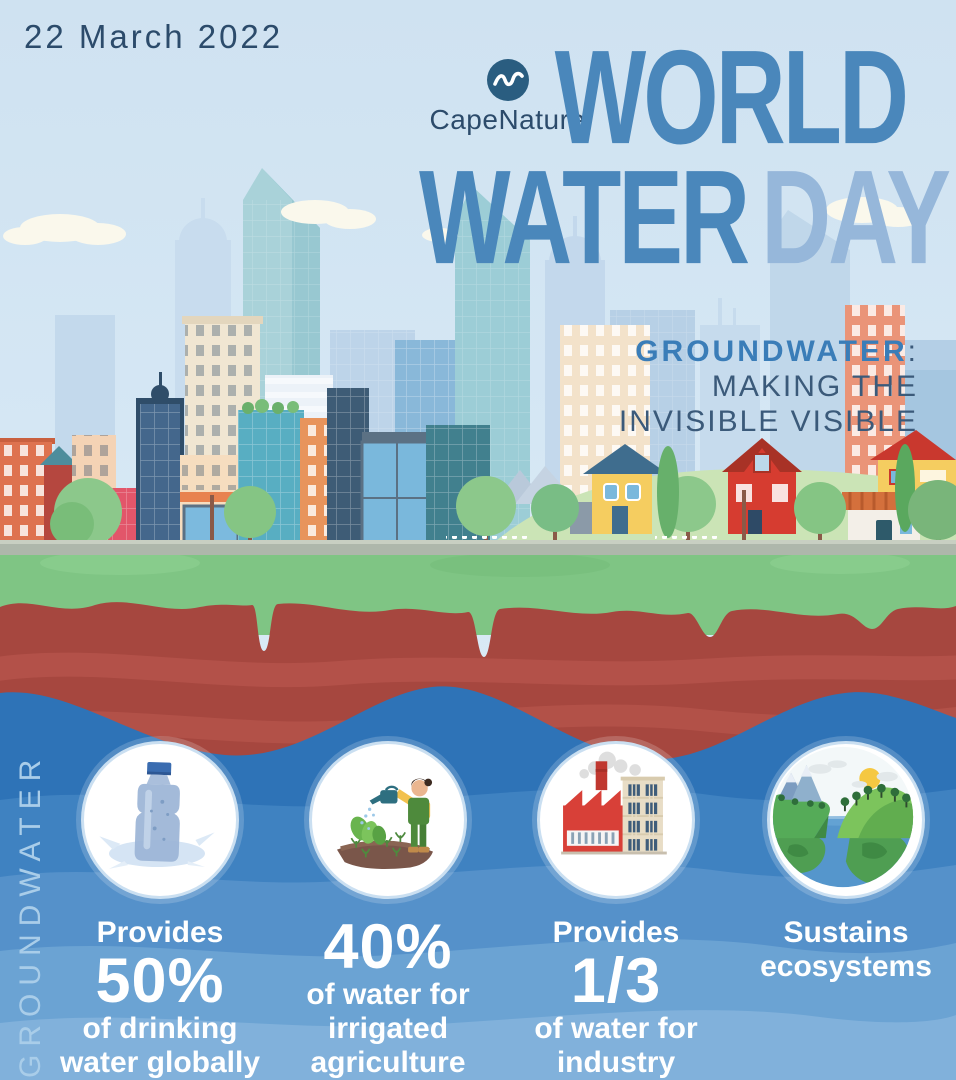 This screenshot has height=1080, width=956. Describe the element at coordinates (616, 910) in the screenshot. I see `stat-industry: Provides 1/3 of water for industry` at that location.